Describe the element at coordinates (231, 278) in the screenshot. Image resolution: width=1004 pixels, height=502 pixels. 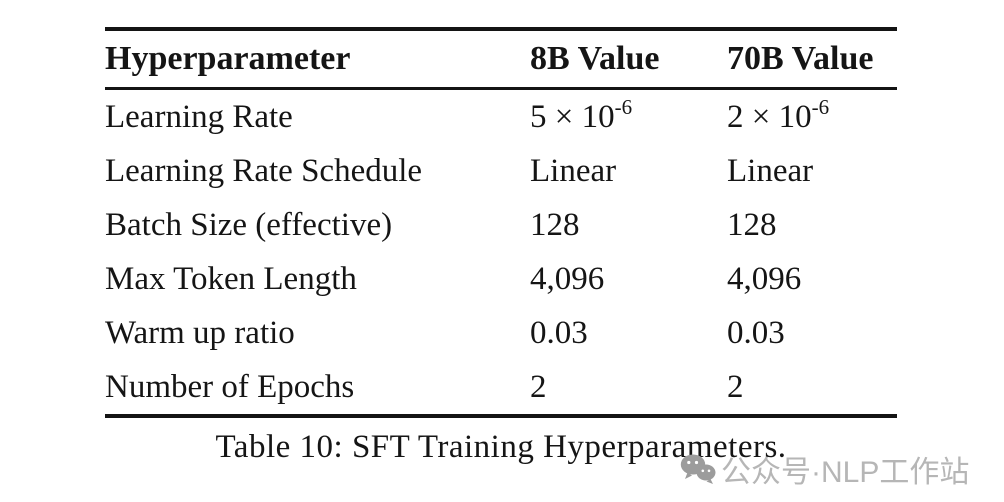
I see `row-label: Max Token Length` at that location.